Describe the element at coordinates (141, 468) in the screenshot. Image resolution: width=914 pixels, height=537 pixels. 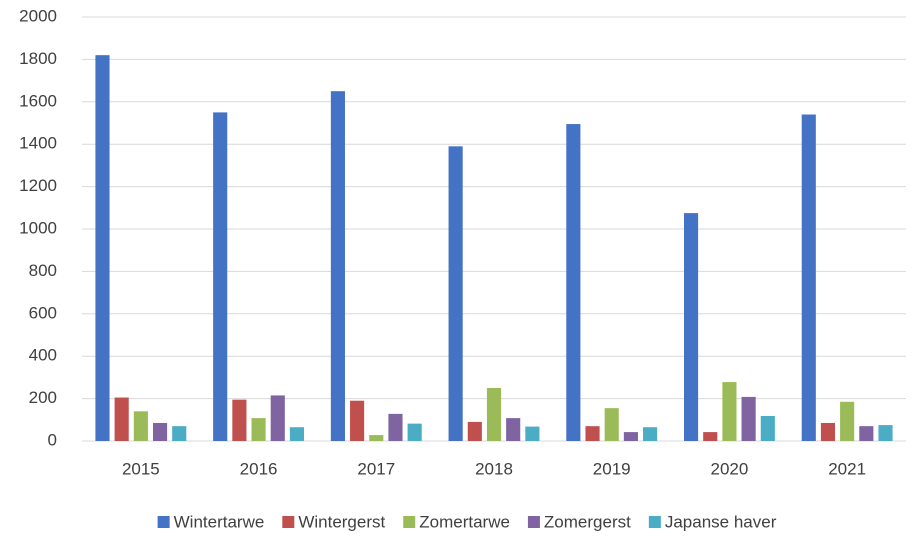
I see `x-tick-label: 2015` at that location.